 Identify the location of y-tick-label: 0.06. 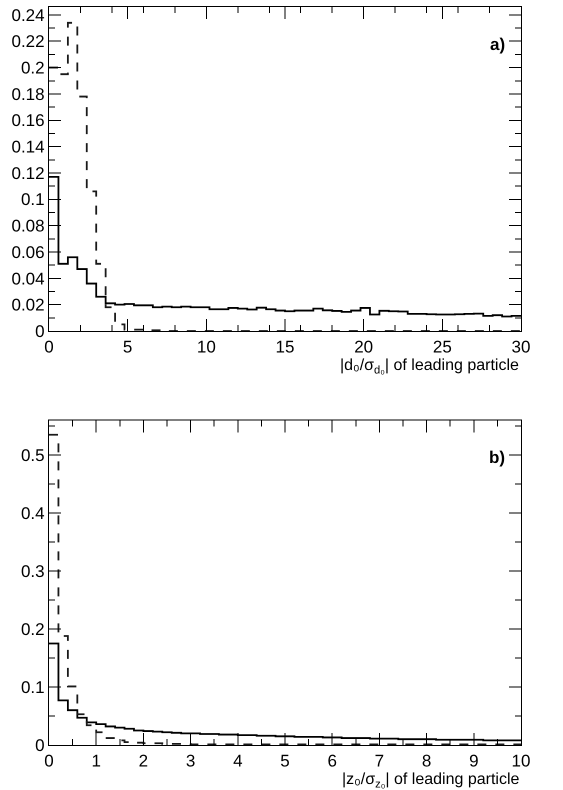
(28, 252).